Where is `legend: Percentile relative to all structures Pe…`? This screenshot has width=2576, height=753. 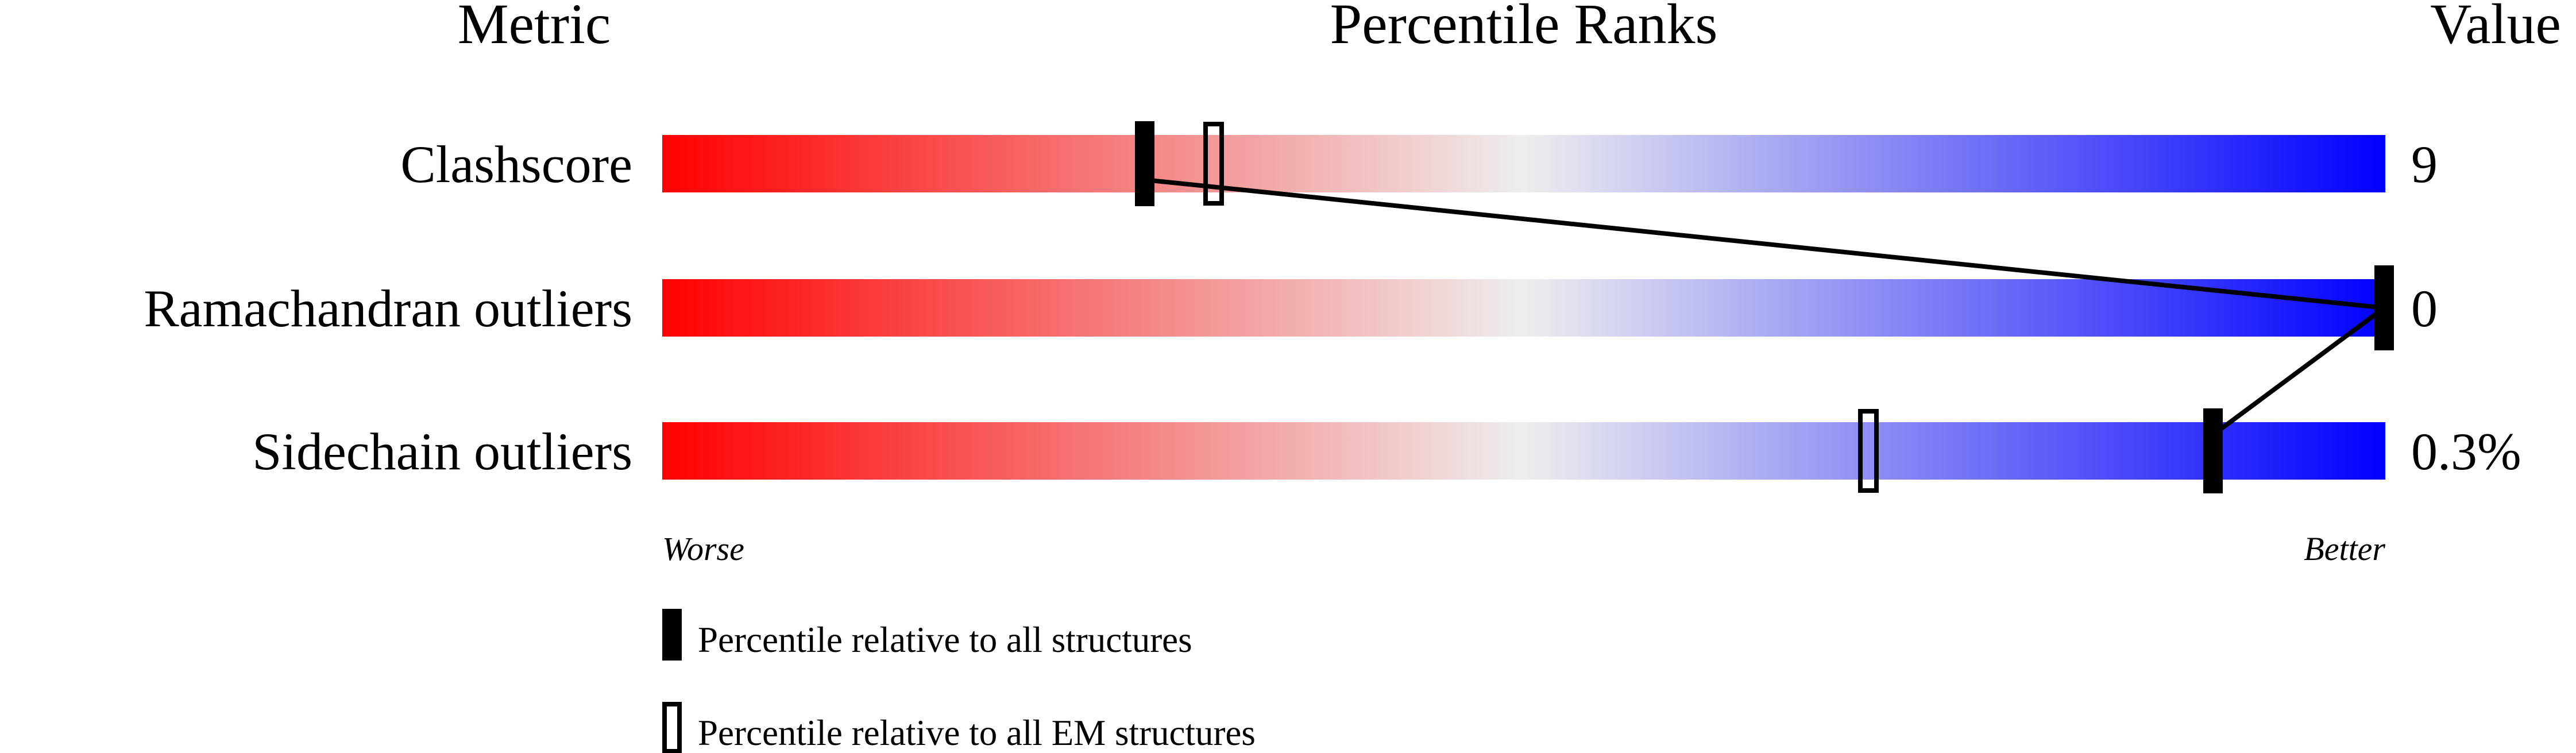
legend: Percentile relative to all structures Pe… is located at coordinates (959, 681).